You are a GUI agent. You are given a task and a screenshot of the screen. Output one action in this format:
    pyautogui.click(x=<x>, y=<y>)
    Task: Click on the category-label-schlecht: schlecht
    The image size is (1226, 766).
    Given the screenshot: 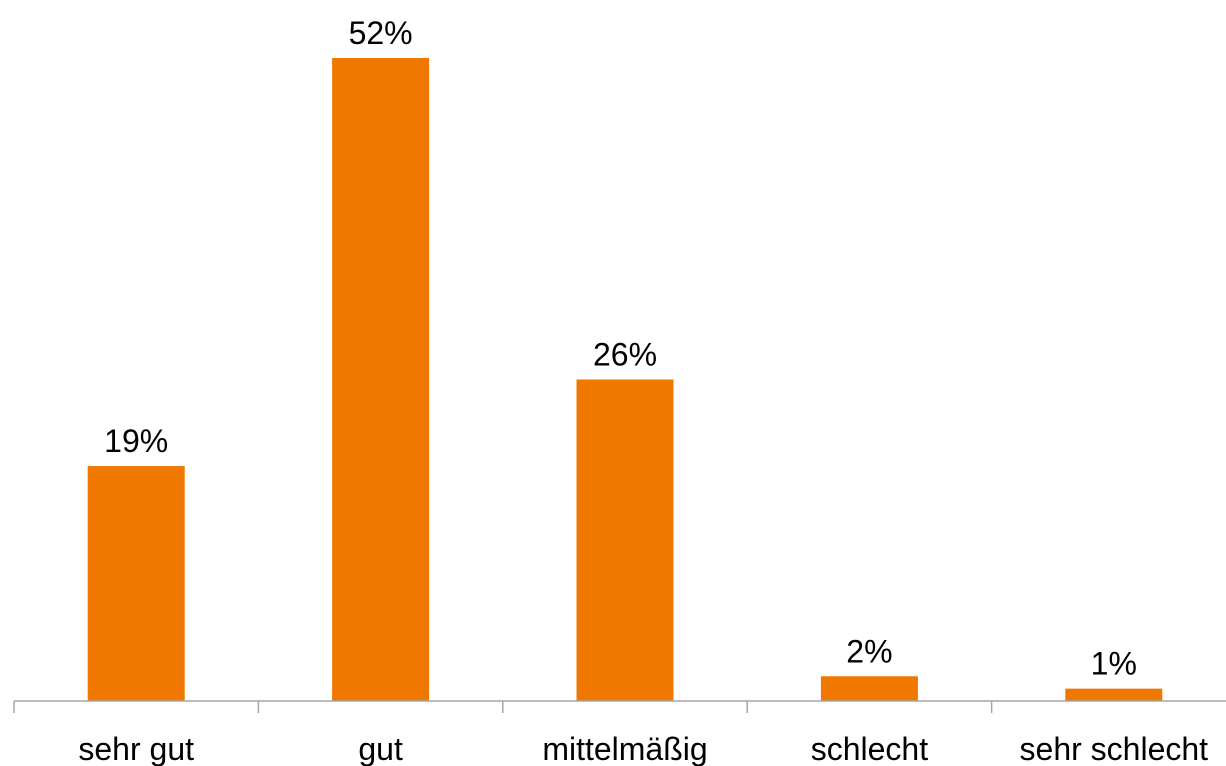 What is the action you would take?
    pyautogui.click(x=870, y=748)
    